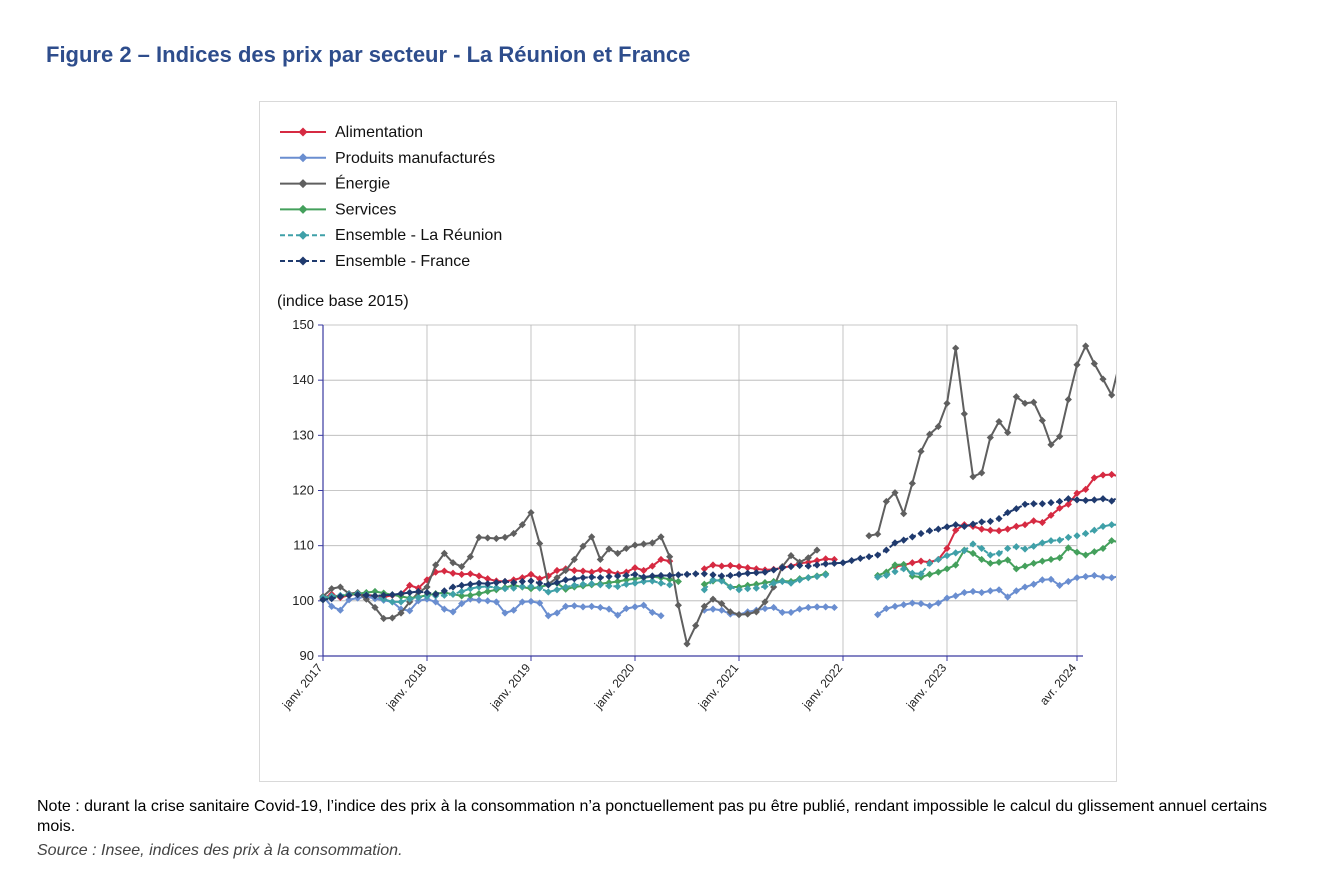 Image resolution: width=1328 pixels, height=884 pixels. Describe the element at coordinates (362, 183) in the screenshot. I see `legend-label-energie: Énergie` at that location.